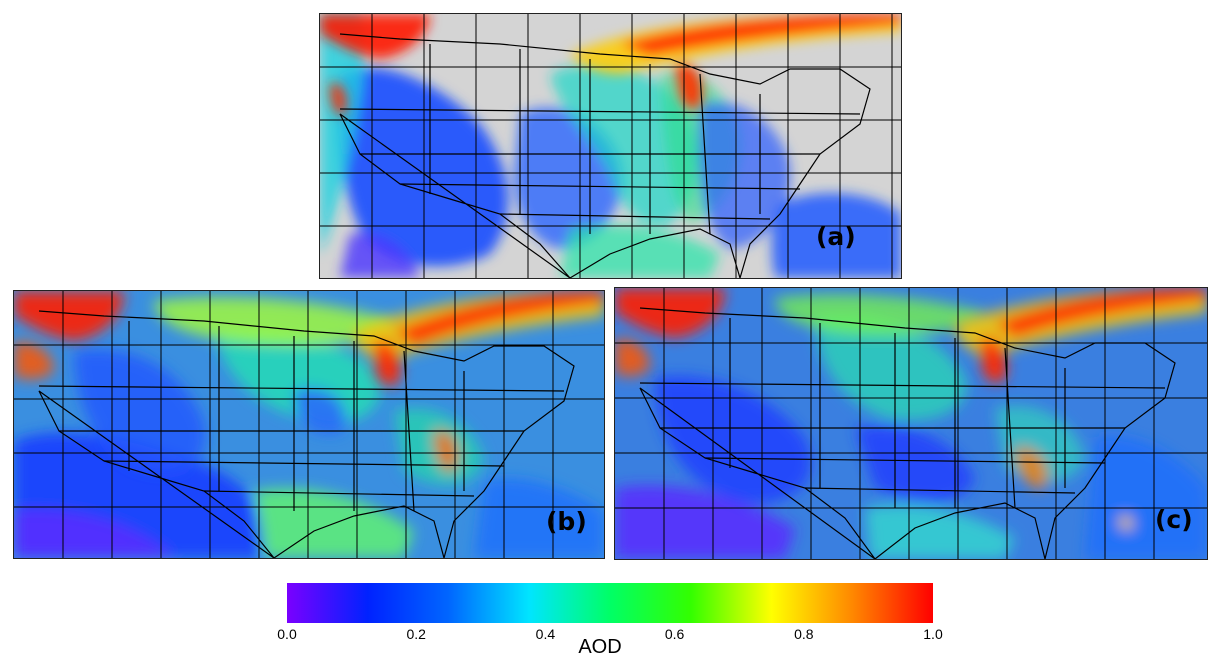  What do you see at coordinates (416, 634) in the screenshot?
I see `colorbar-tick-label: 0.2` at bounding box center [416, 634].